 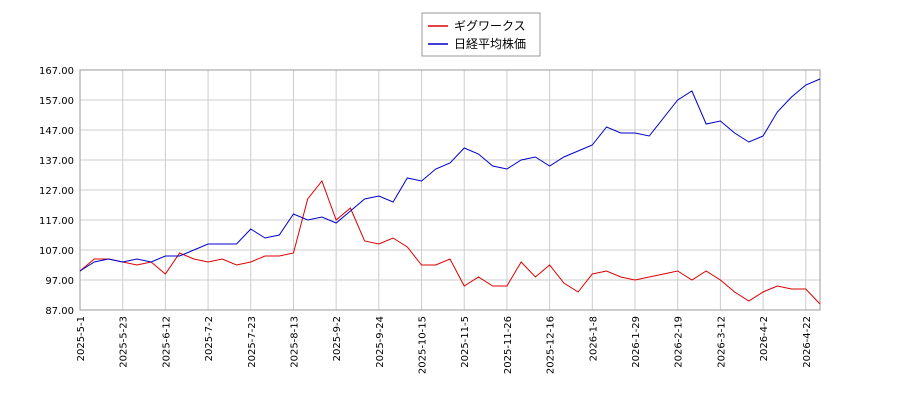 What do you see at coordinates (551, 345) in the screenshot?
I see `x-tick-label: 2025-12-16` at bounding box center [551, 345].